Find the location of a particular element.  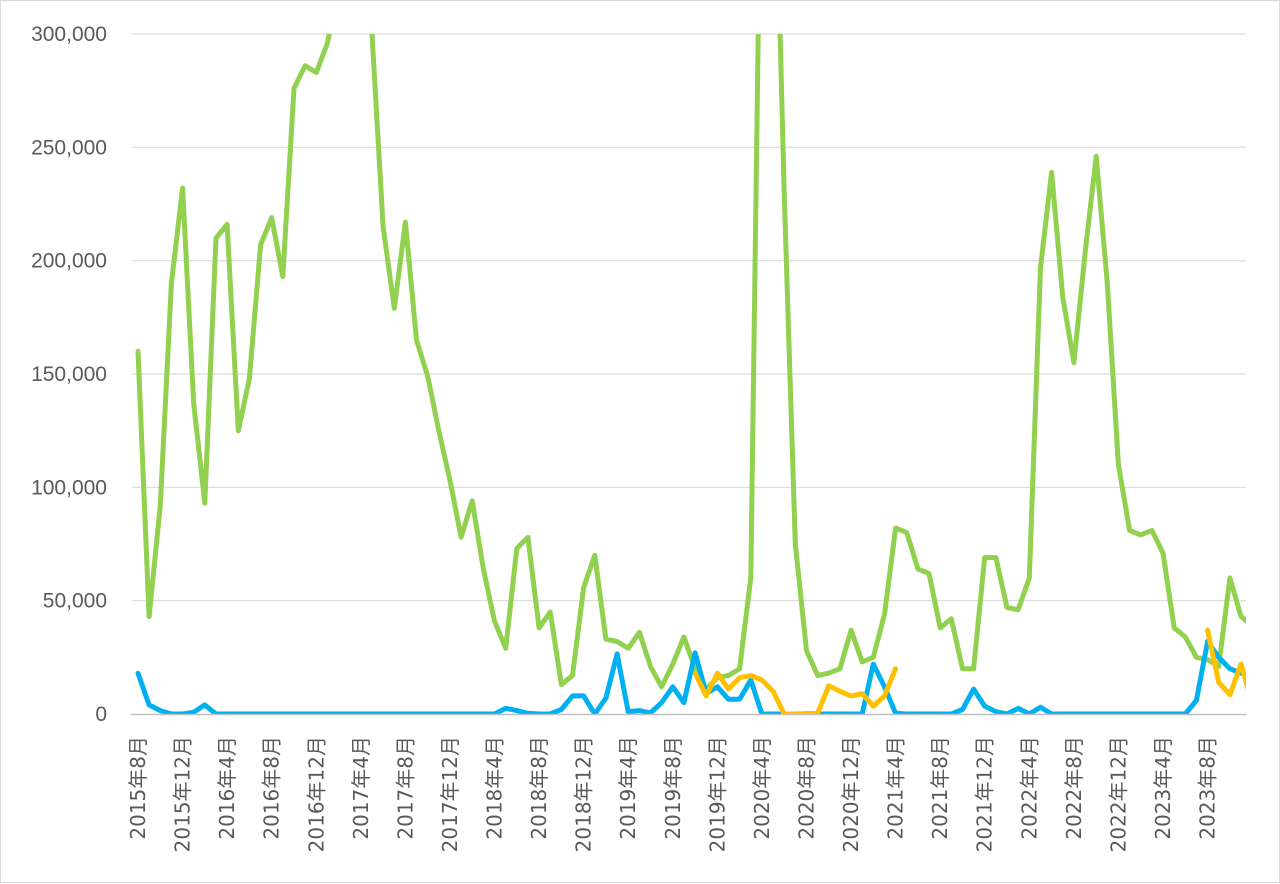

x-tick-label: 2015年12月 is located at coordinates (183, 794).